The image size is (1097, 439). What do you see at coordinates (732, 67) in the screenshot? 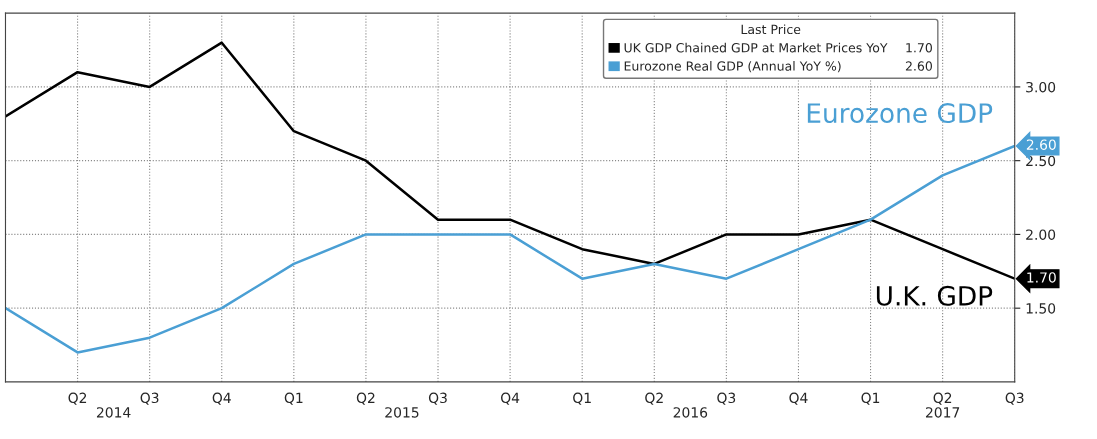
I see `legend-label: Eurozone Real GDP (Annual YoY %)` at bounding box center [732, 67].